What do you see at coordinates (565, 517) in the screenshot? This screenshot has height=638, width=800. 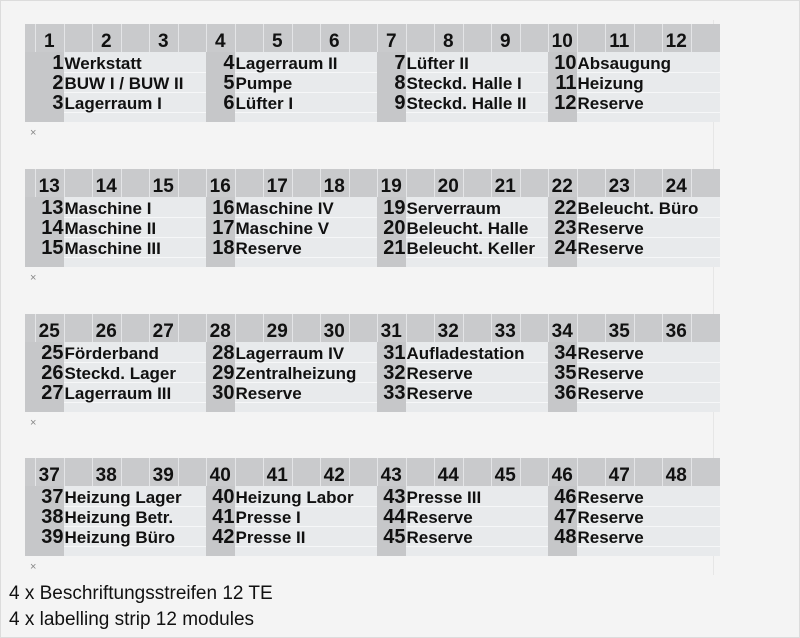 I see `circuit-number: 47` at bounding box center [565, 517].